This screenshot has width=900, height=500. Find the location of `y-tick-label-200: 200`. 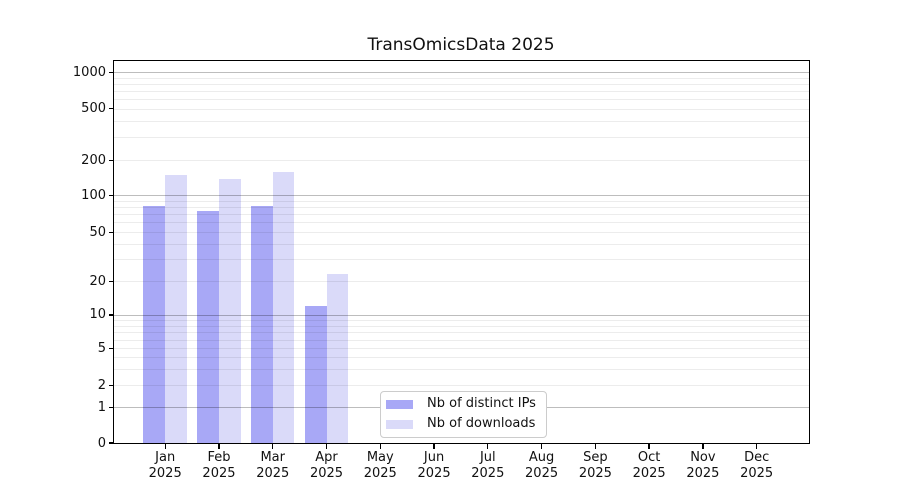

y-tick-label-200: 200 is located at coordinates (93, 160).